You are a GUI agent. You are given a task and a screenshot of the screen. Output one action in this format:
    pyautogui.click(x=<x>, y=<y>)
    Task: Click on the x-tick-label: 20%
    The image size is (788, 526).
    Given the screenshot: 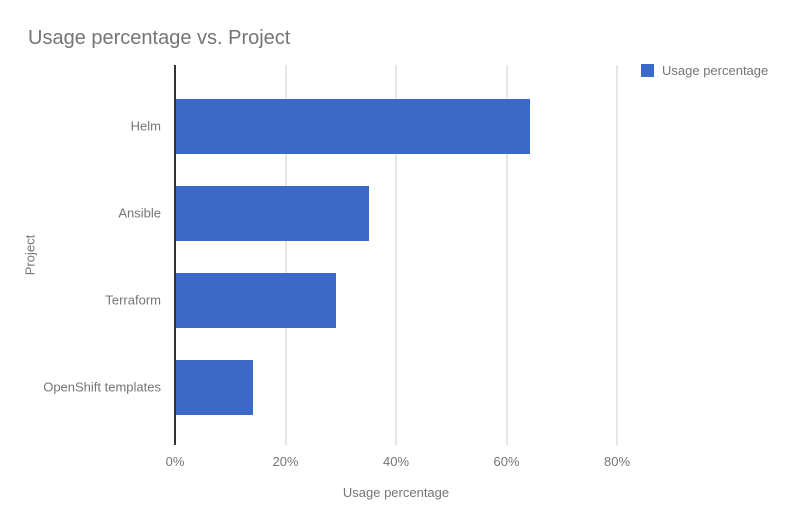 What is the action you would take?
    pyautogui.click(x=285, y=461)
    